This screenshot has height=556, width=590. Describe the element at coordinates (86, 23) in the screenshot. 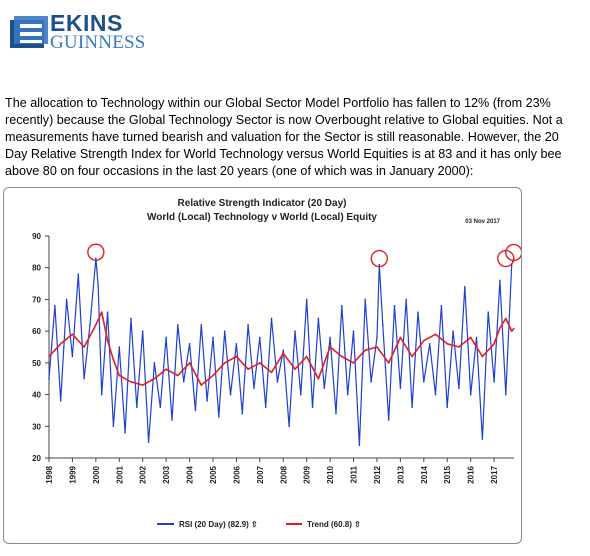

I see `logo-text-ekins: EKINS` at that location.